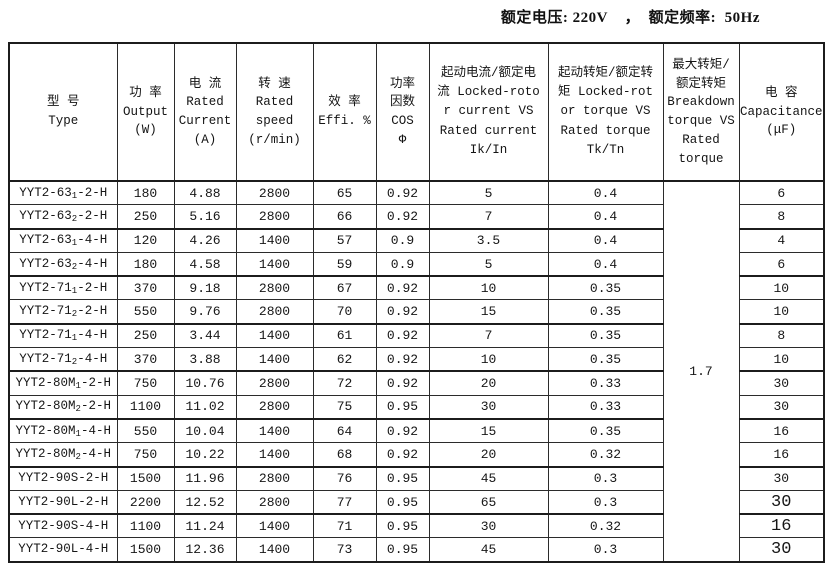 This screenshot has height=572, width=830. What do you see at coordinates (205, 383) in the screenshot?
I see `cell-current: 10.76` at bounding box center [205, 383].